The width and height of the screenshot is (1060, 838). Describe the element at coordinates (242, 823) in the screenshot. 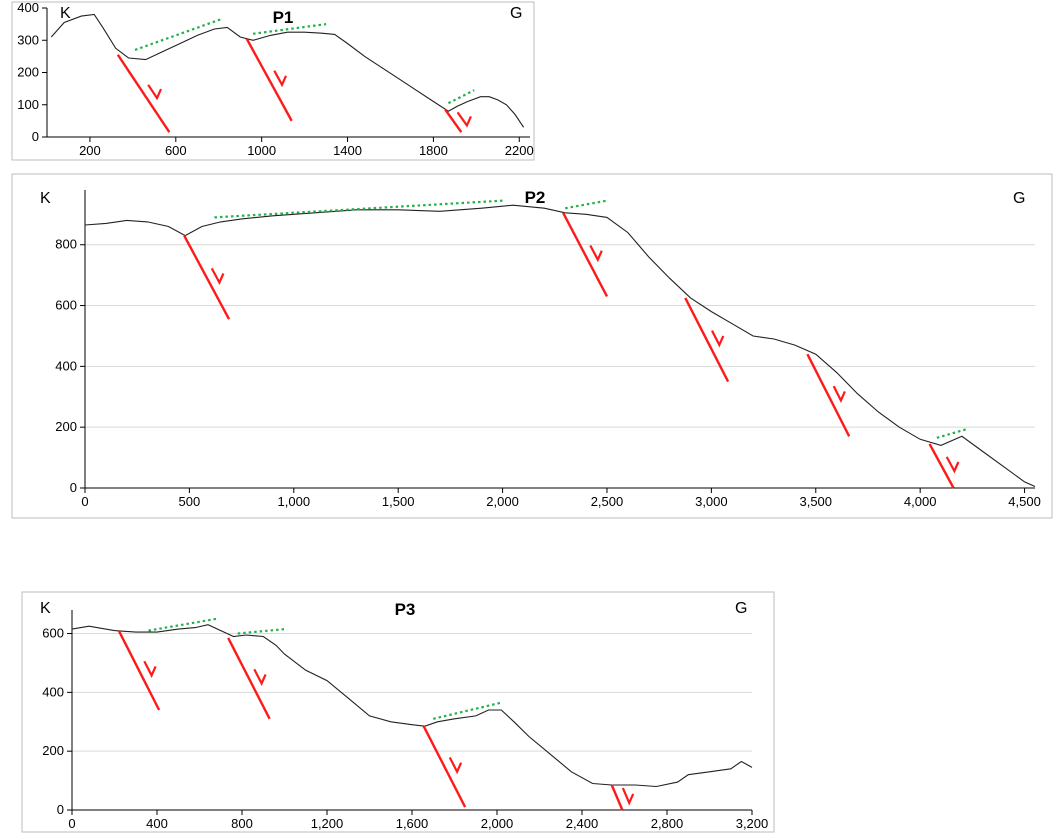

I see `chart-3-xtick-label: 800` at that location.